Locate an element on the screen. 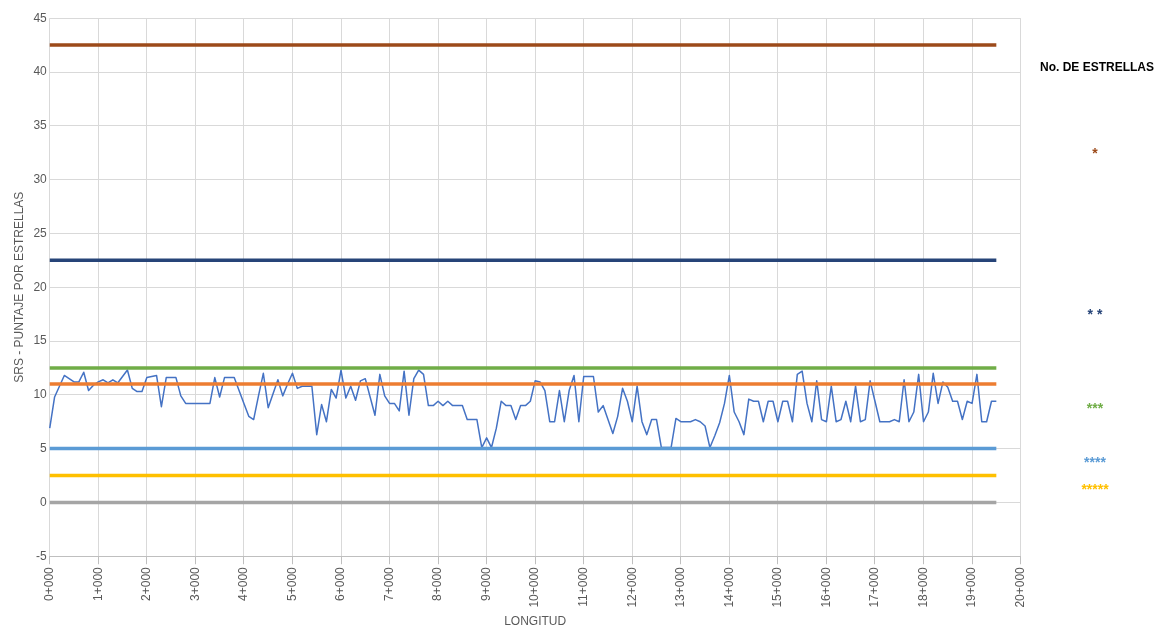 This screenshot has width=1165, height=639. y-axis-title: SRS - PUNTAJE POR ESTRELLAS is located at coordinates (18, 287).